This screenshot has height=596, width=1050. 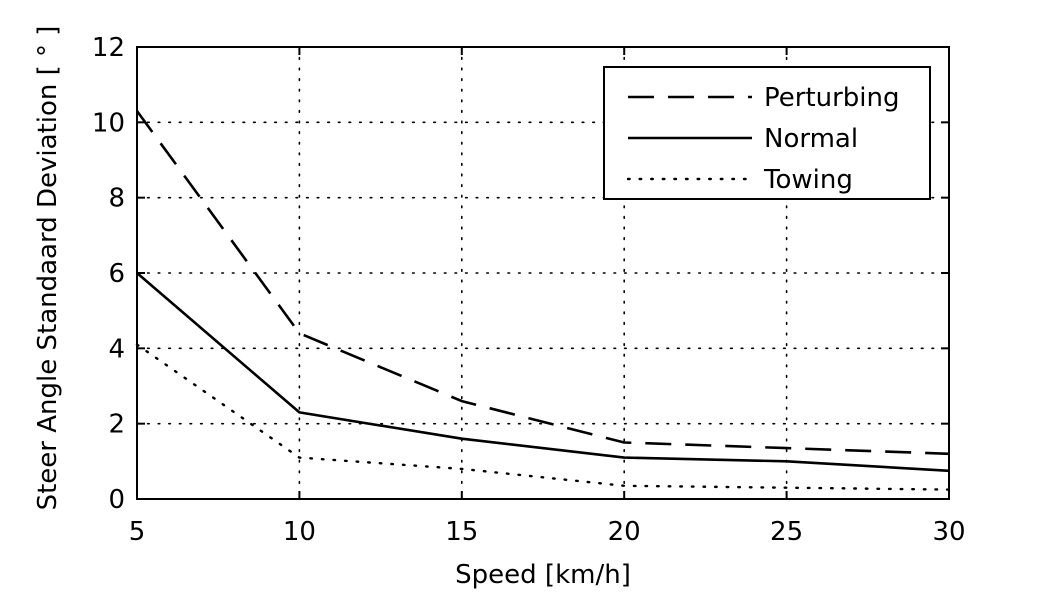 What do you see at coordinates (116, 349) in the screenshot?
I see `y-tick-label: 4` at bounding box center [116, 349].